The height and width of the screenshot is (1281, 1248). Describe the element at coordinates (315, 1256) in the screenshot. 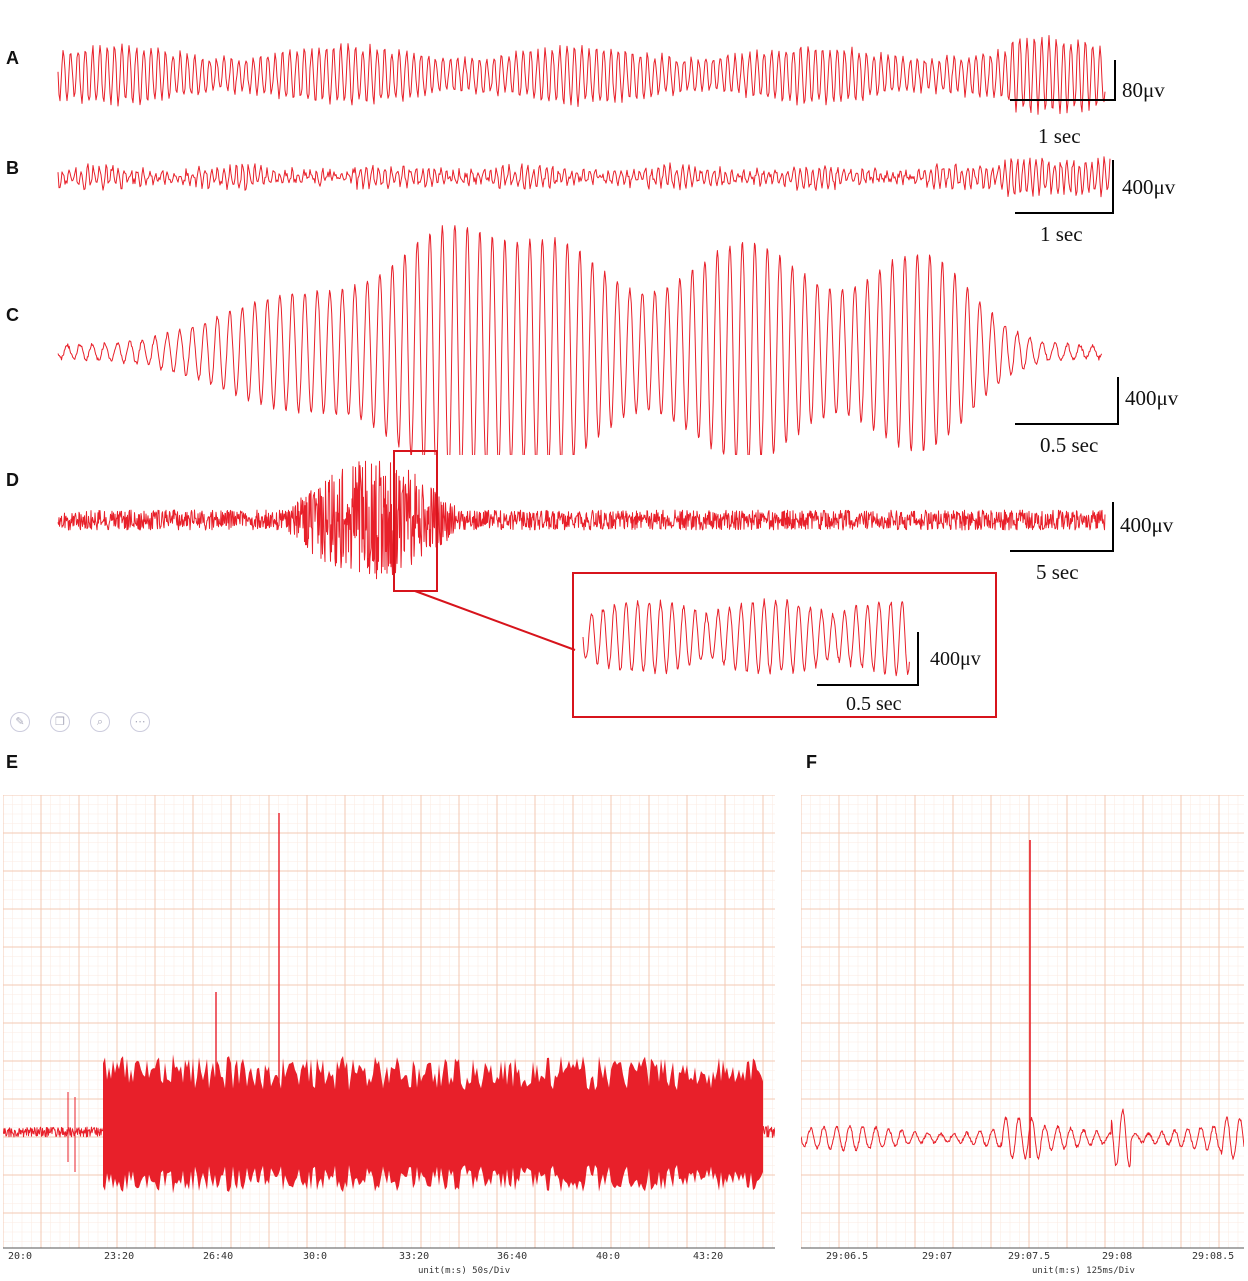

I see `e-tick-3: 30:0` at that location.